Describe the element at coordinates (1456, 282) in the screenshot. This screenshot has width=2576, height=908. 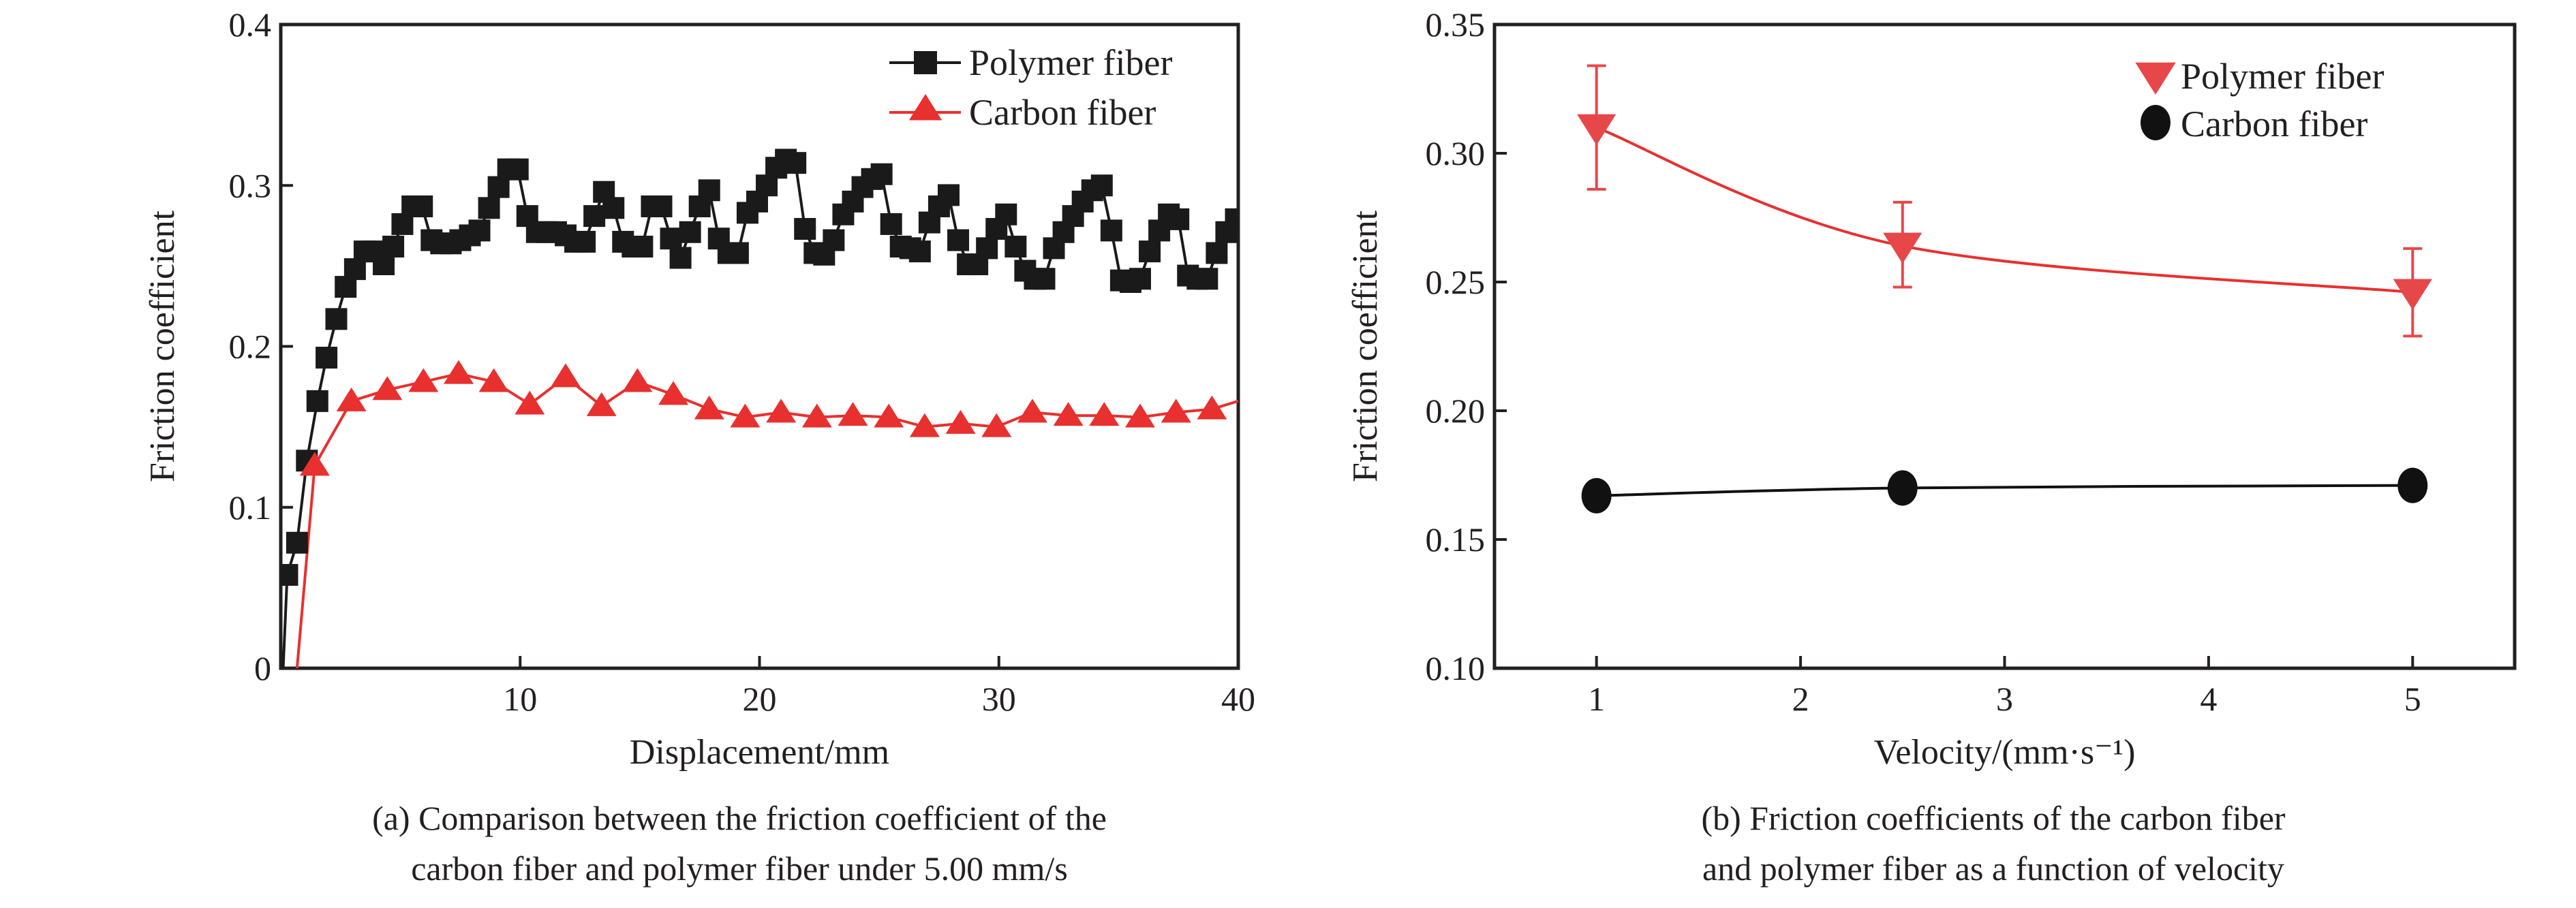
I see `y-tick-label: 0.25` at that location.